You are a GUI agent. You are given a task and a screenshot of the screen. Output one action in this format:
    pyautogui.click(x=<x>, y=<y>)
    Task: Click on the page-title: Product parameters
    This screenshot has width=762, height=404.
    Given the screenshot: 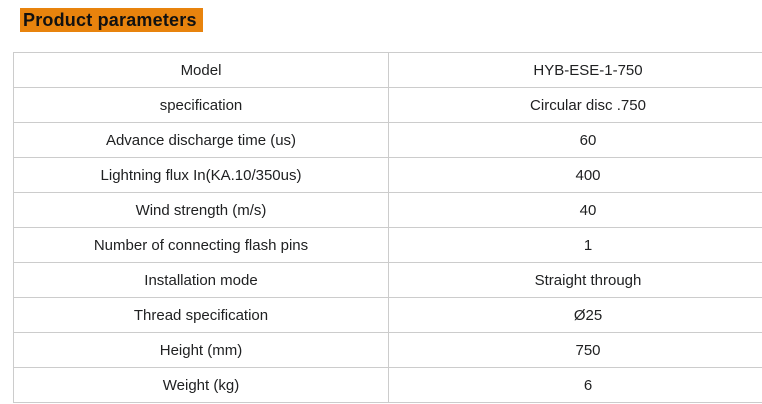 What is the action you would take?
    pyautogui.click(x=111, y=20)
    